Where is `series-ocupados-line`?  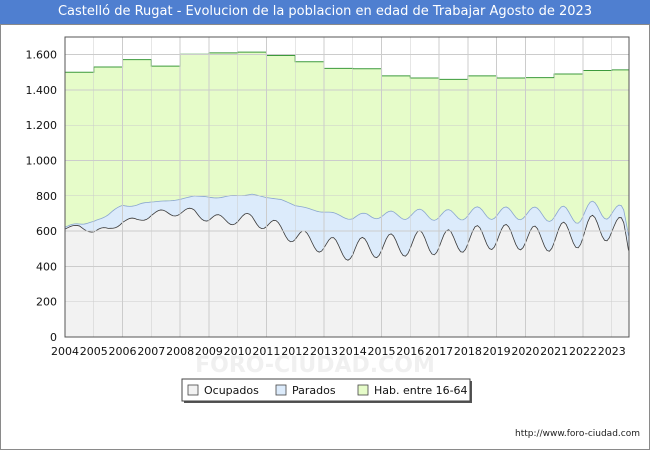
series-ocupados-line is located at coordinates (346, 234).